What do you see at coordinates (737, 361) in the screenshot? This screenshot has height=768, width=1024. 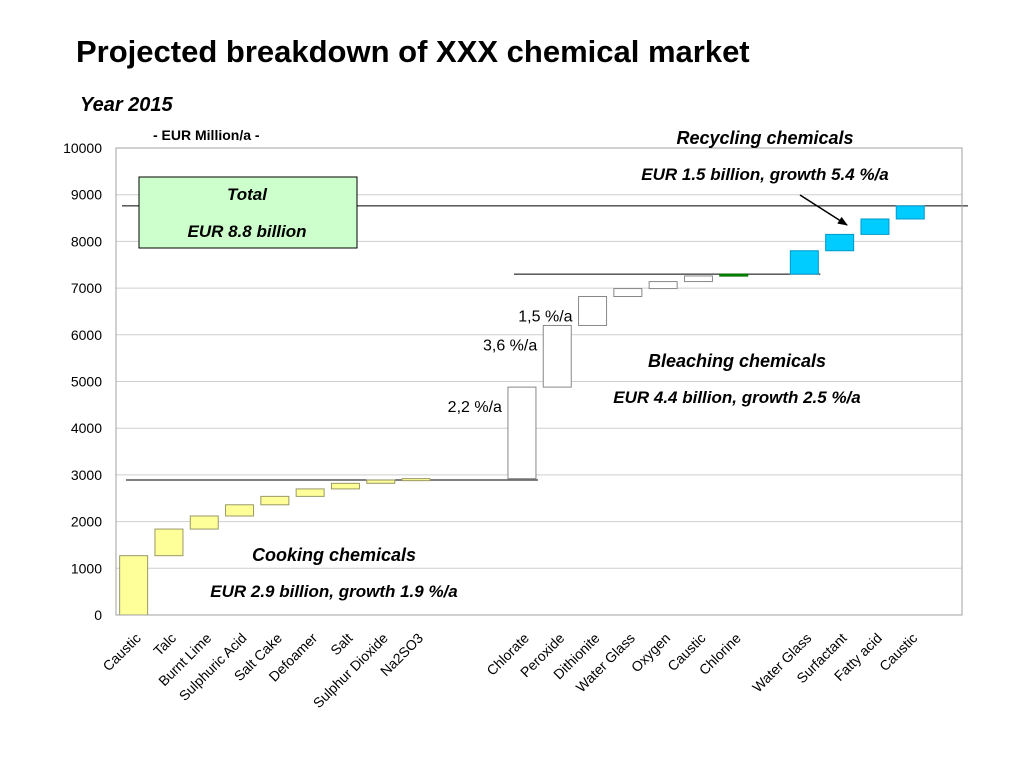 I see `bleaching-title: Bleaching chemicals` at bounding box center [737, 361].